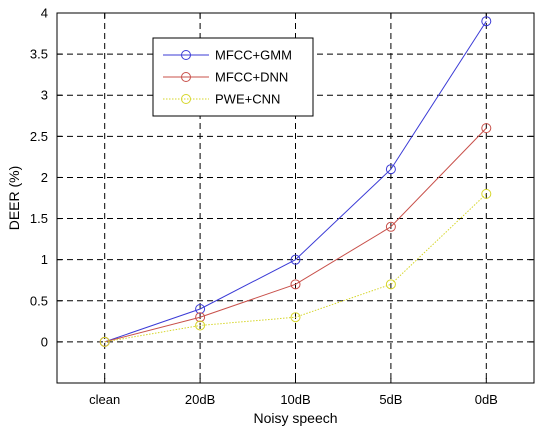  I want to click on y-tick-label: 2, so click(44, 177).